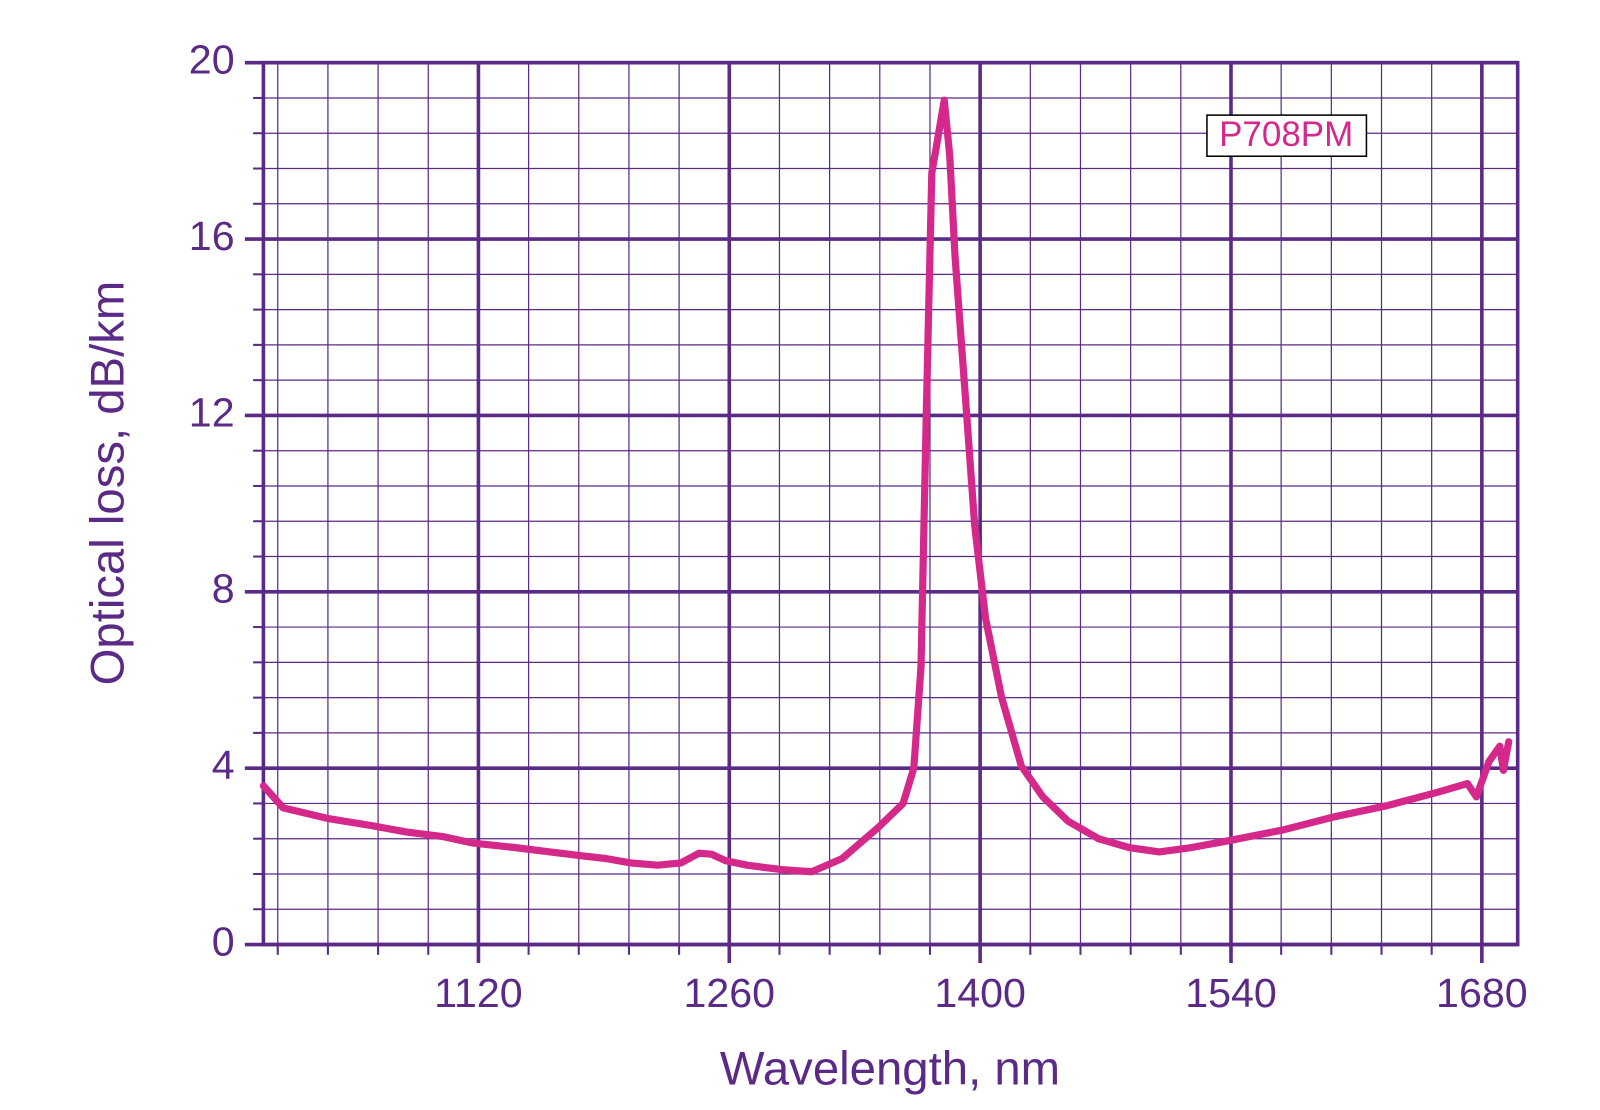  What do you see at coordinates (1482, 993) in the screenshot?
I see `x-tick-label: 1680` at bounding box center [1482, 993].